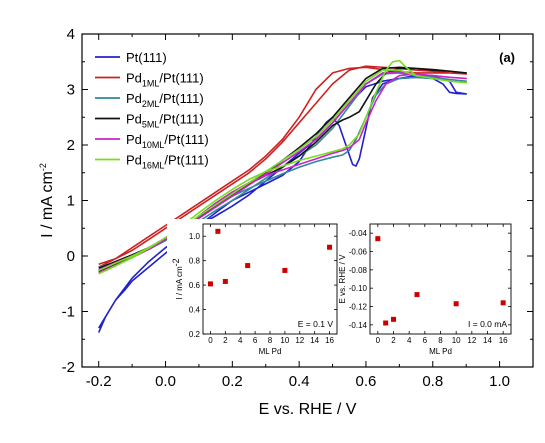  What do you see at coordinates (134, 160) in the screenshot?
I see `legend-name-5: Pd` at bounding box center [134, 160].